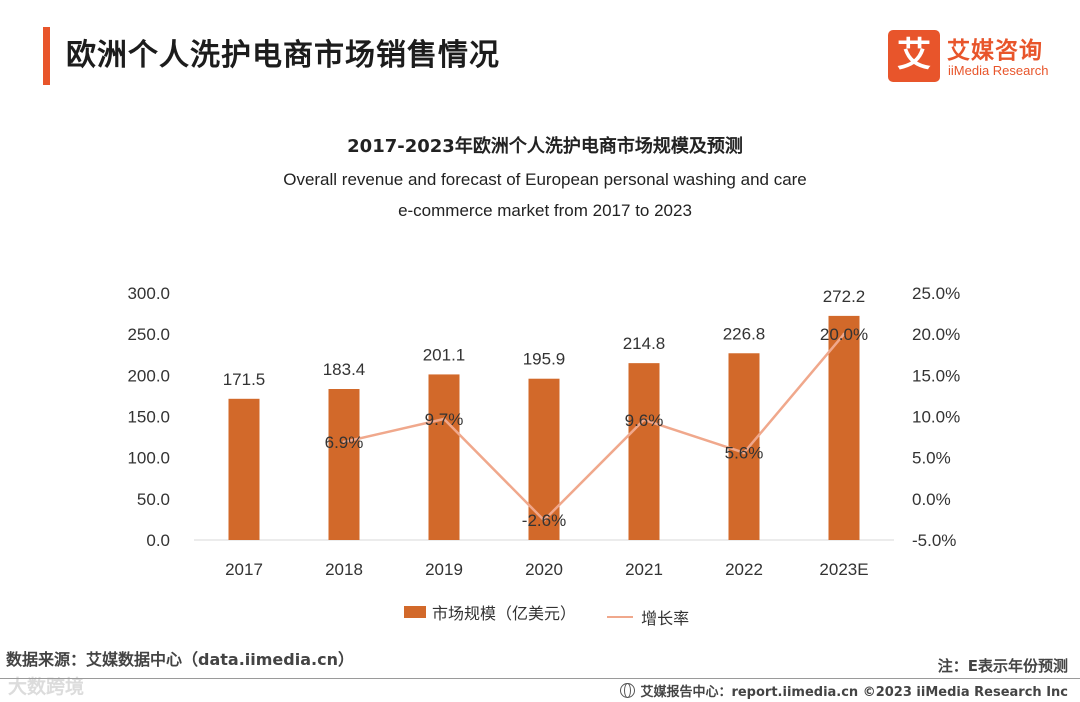 The width and height of the screenshot is (1080, 702). Describe the element at coordinates (444, 354) in the screenshot. I see `bar-value-label: 201.1` at that location.